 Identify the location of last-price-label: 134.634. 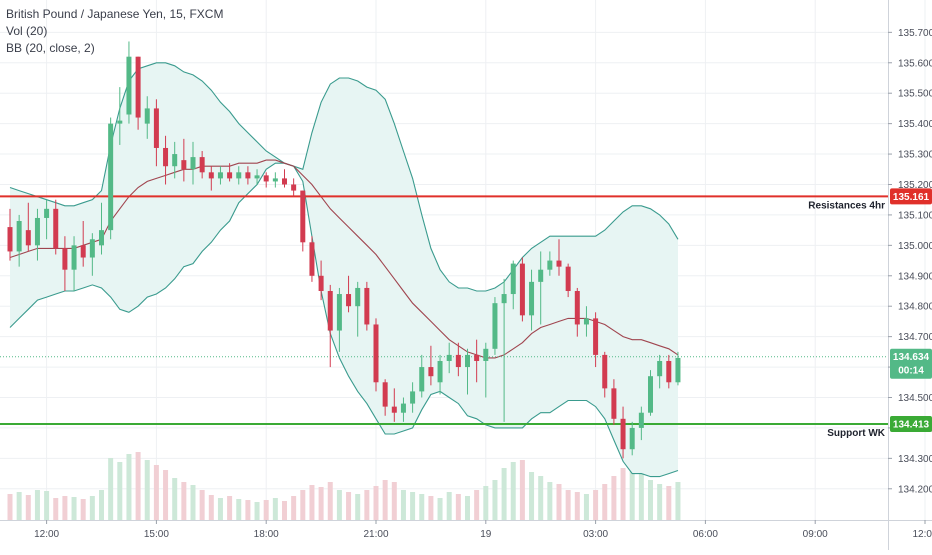
(911, 357).